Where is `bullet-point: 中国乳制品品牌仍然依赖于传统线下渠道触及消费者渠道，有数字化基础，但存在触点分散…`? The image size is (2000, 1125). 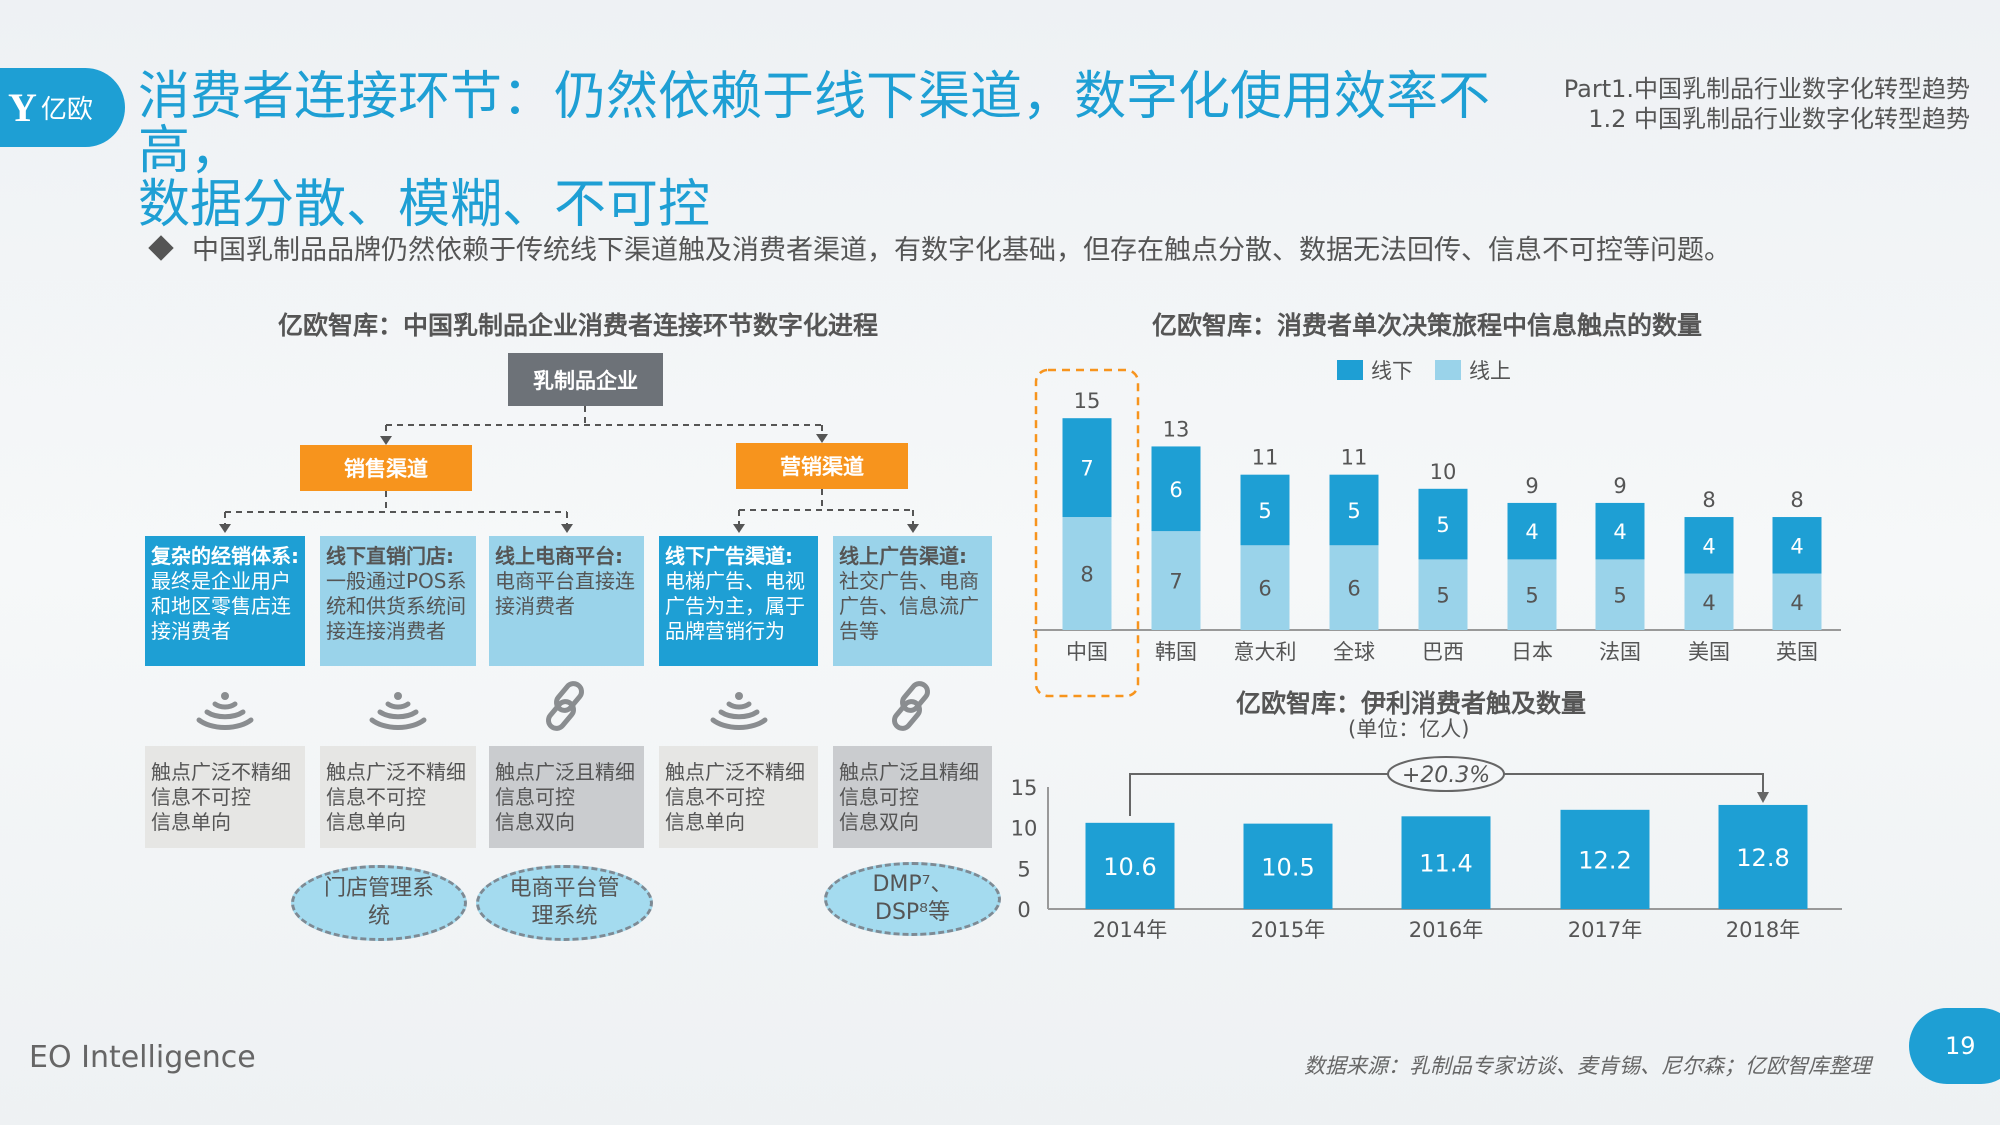 bullet-point: 中国乳制品品牌仍然依赖于传统线下渠道触及消费者渠道，有数字化基础，但存在触点分散… is located at coordinates (939, 247).